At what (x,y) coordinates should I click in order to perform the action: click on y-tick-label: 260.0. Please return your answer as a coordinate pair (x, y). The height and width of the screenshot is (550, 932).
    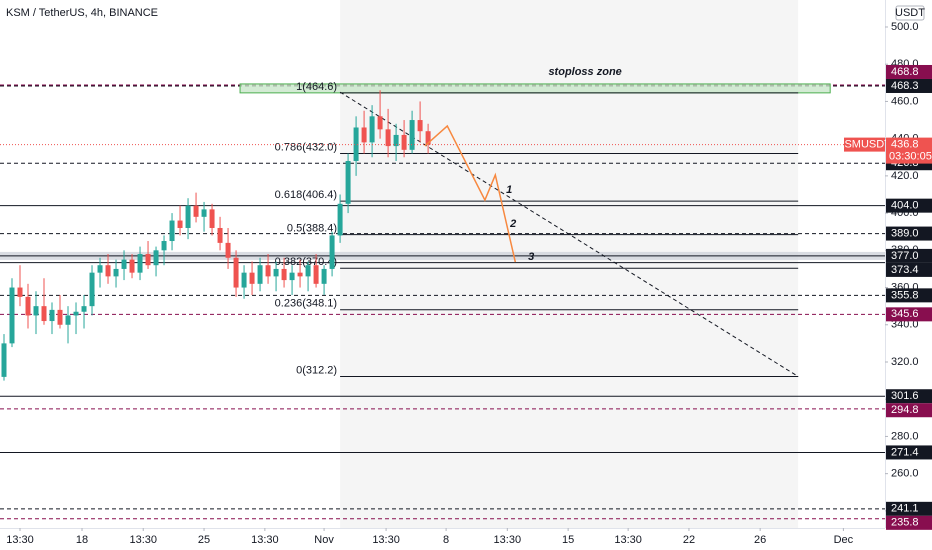
    Looking at the image, I should click on (905, 474).